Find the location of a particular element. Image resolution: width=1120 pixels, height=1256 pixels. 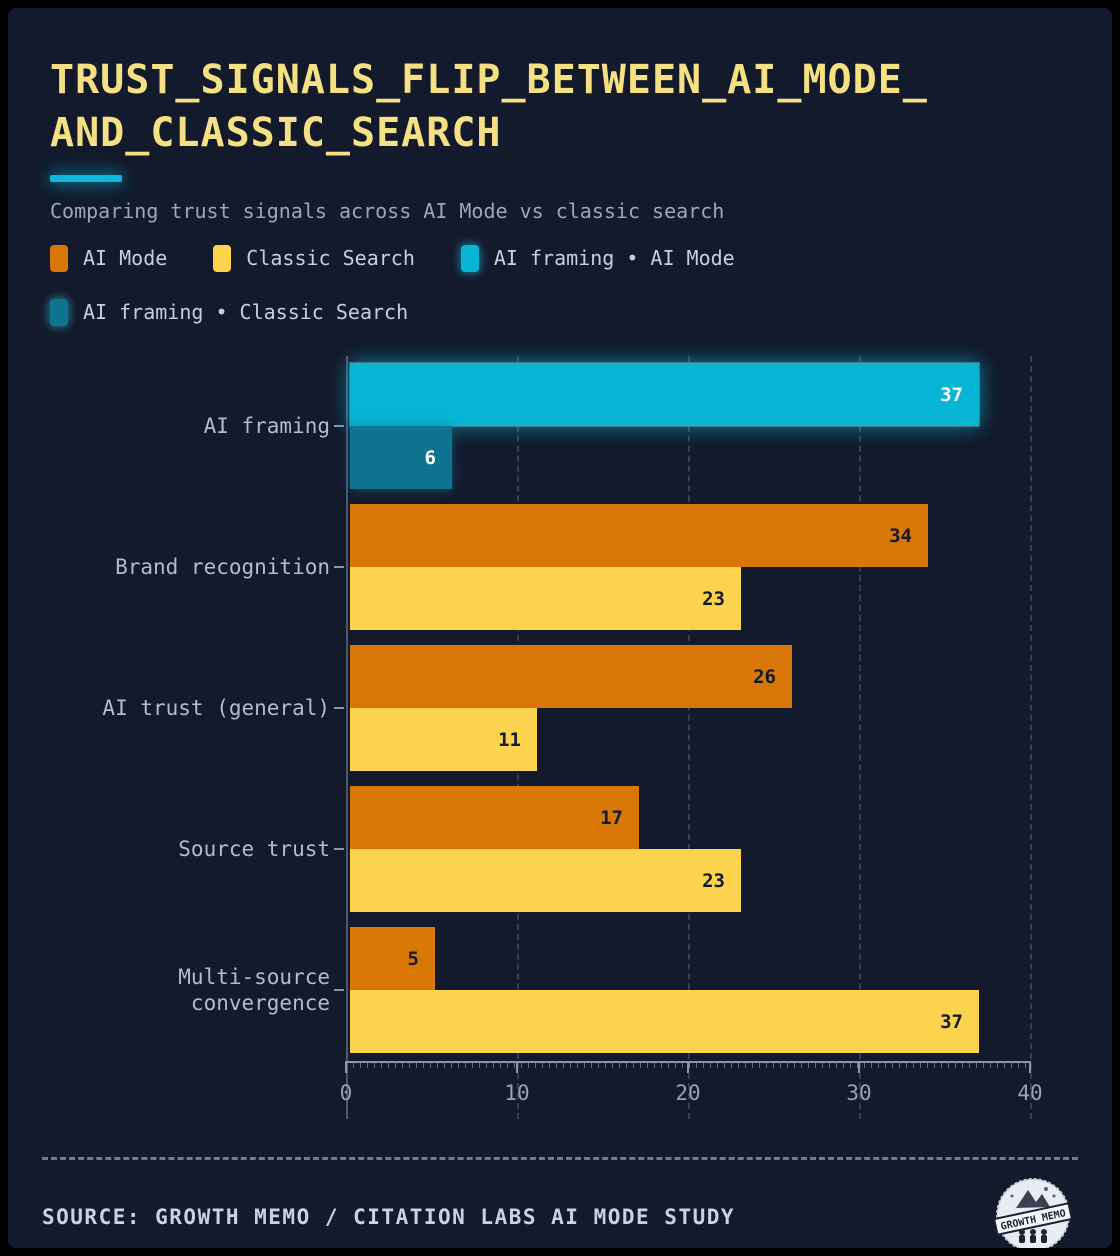

bar-classic-search: 6 is located at coordinates (401, 458).